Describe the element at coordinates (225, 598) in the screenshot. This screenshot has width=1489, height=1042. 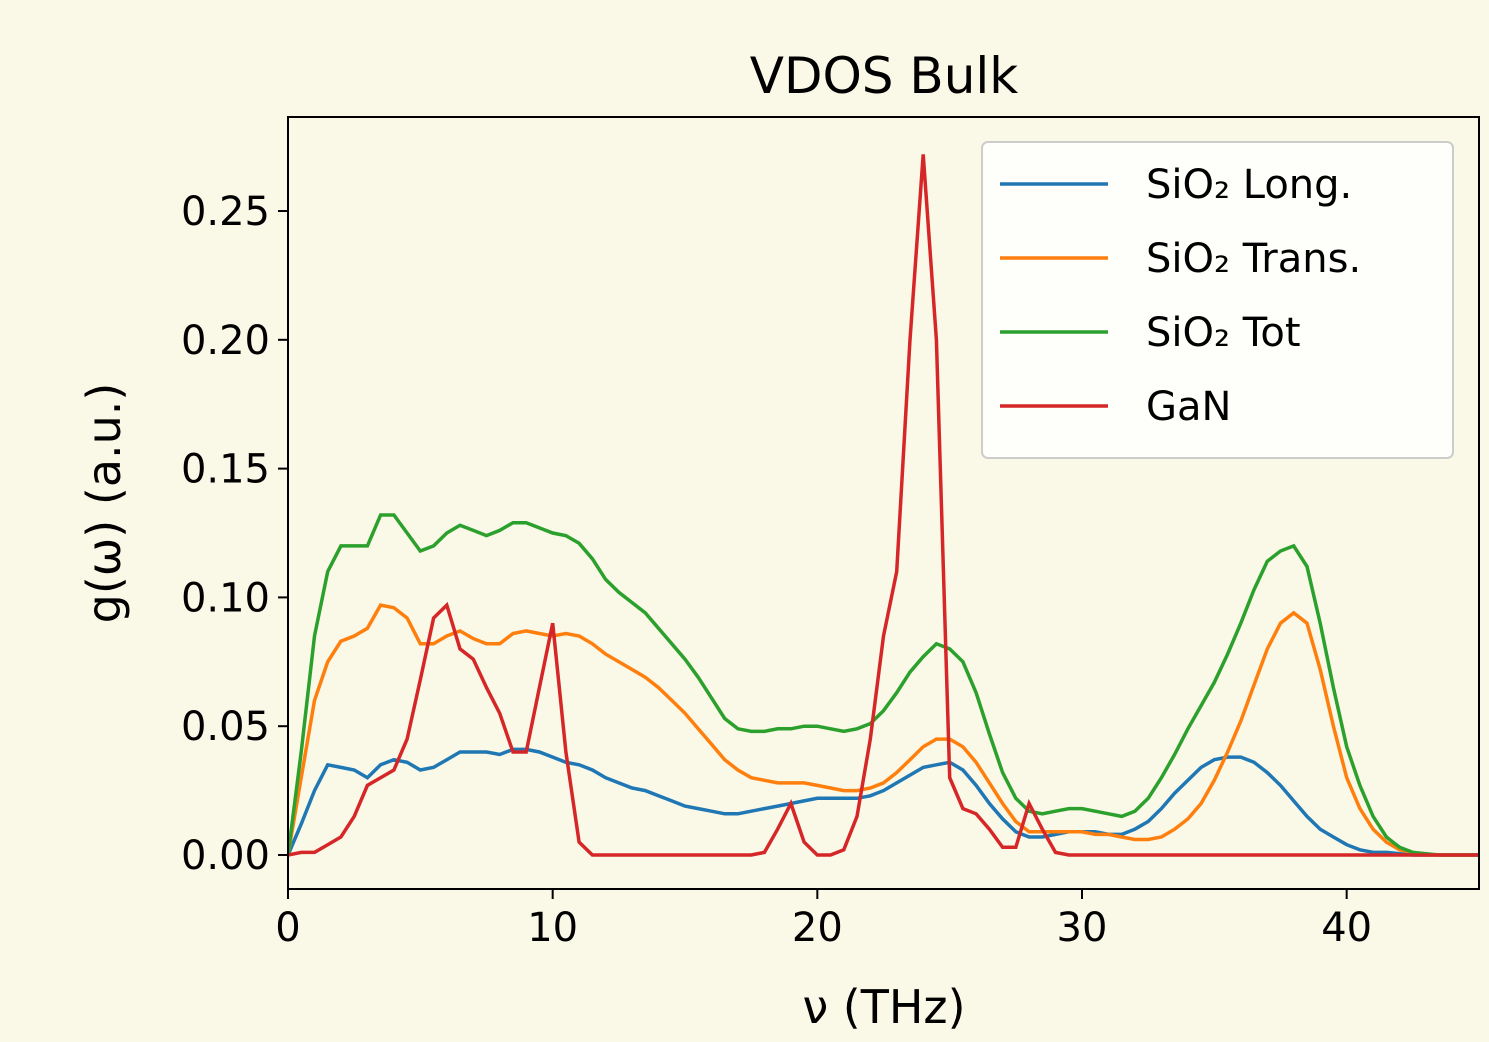
I see `y-tick-label: 0.10` at that location.